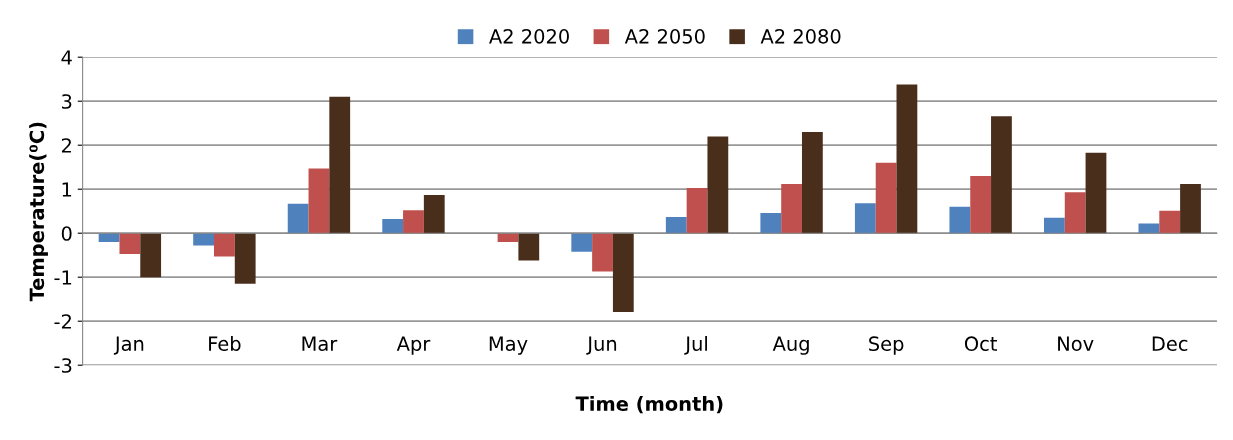  Describe the element at coordinates (980, 344) in the screenshot. I see `x-tick-label: Oct` at that location.